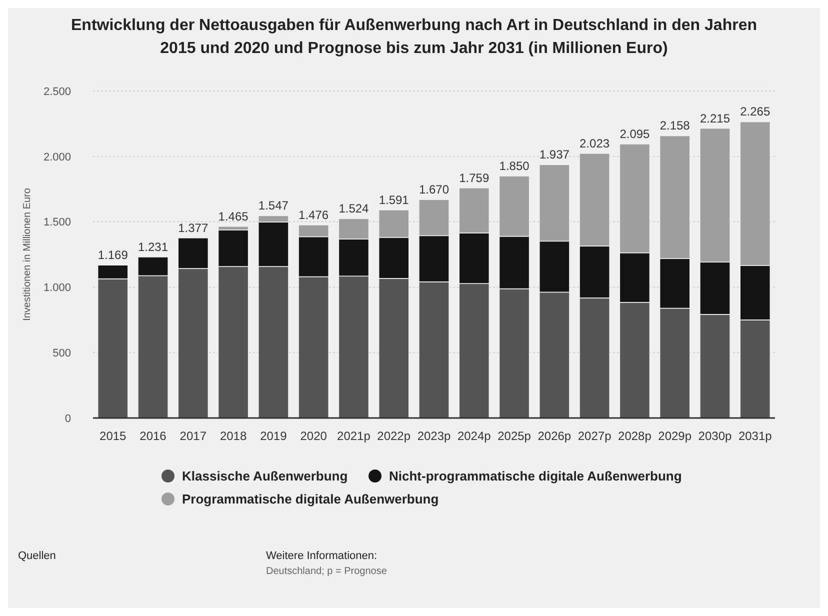 Image resolution: width=828 pixels, height=616 pixels. Describe the element at coordinates (514, 166) in the screenshot. I see `total-label: 1.850` at that location.